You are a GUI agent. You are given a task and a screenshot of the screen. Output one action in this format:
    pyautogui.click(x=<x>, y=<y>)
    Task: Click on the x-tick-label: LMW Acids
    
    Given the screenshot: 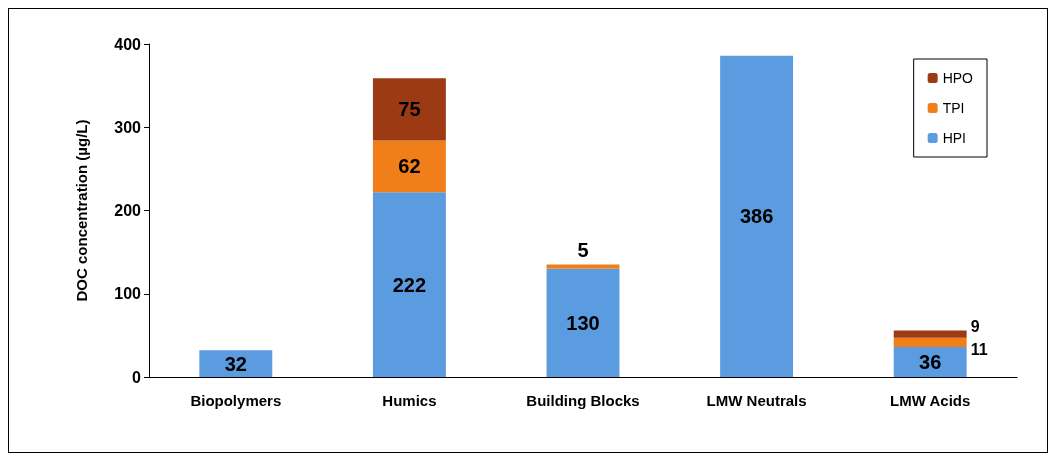 What is the action you would take?
    pyautogui.click(x=930, y=400)
    